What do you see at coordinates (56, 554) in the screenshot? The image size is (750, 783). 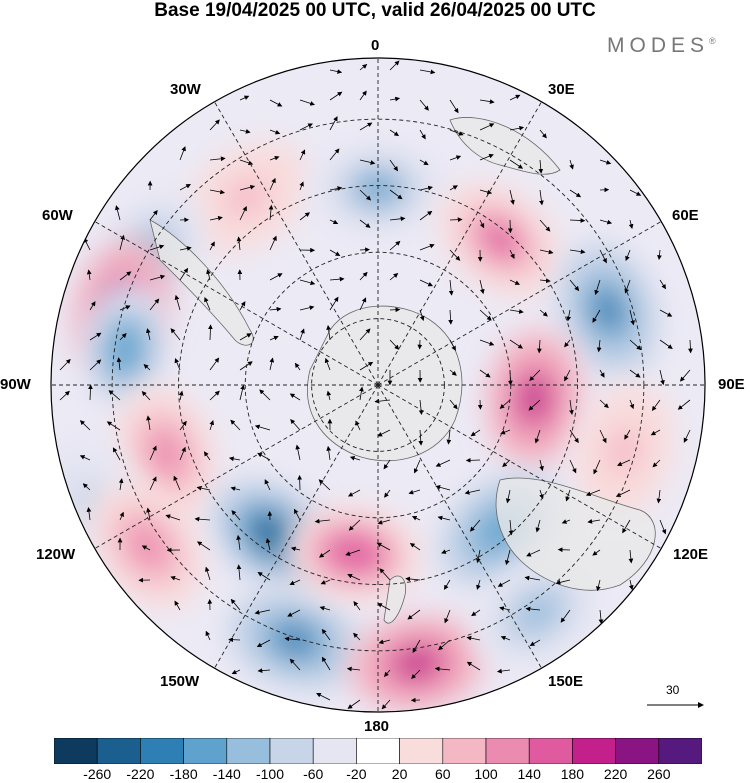 I see `lon-label-120w: 120W` at bounding box center [56, 554].